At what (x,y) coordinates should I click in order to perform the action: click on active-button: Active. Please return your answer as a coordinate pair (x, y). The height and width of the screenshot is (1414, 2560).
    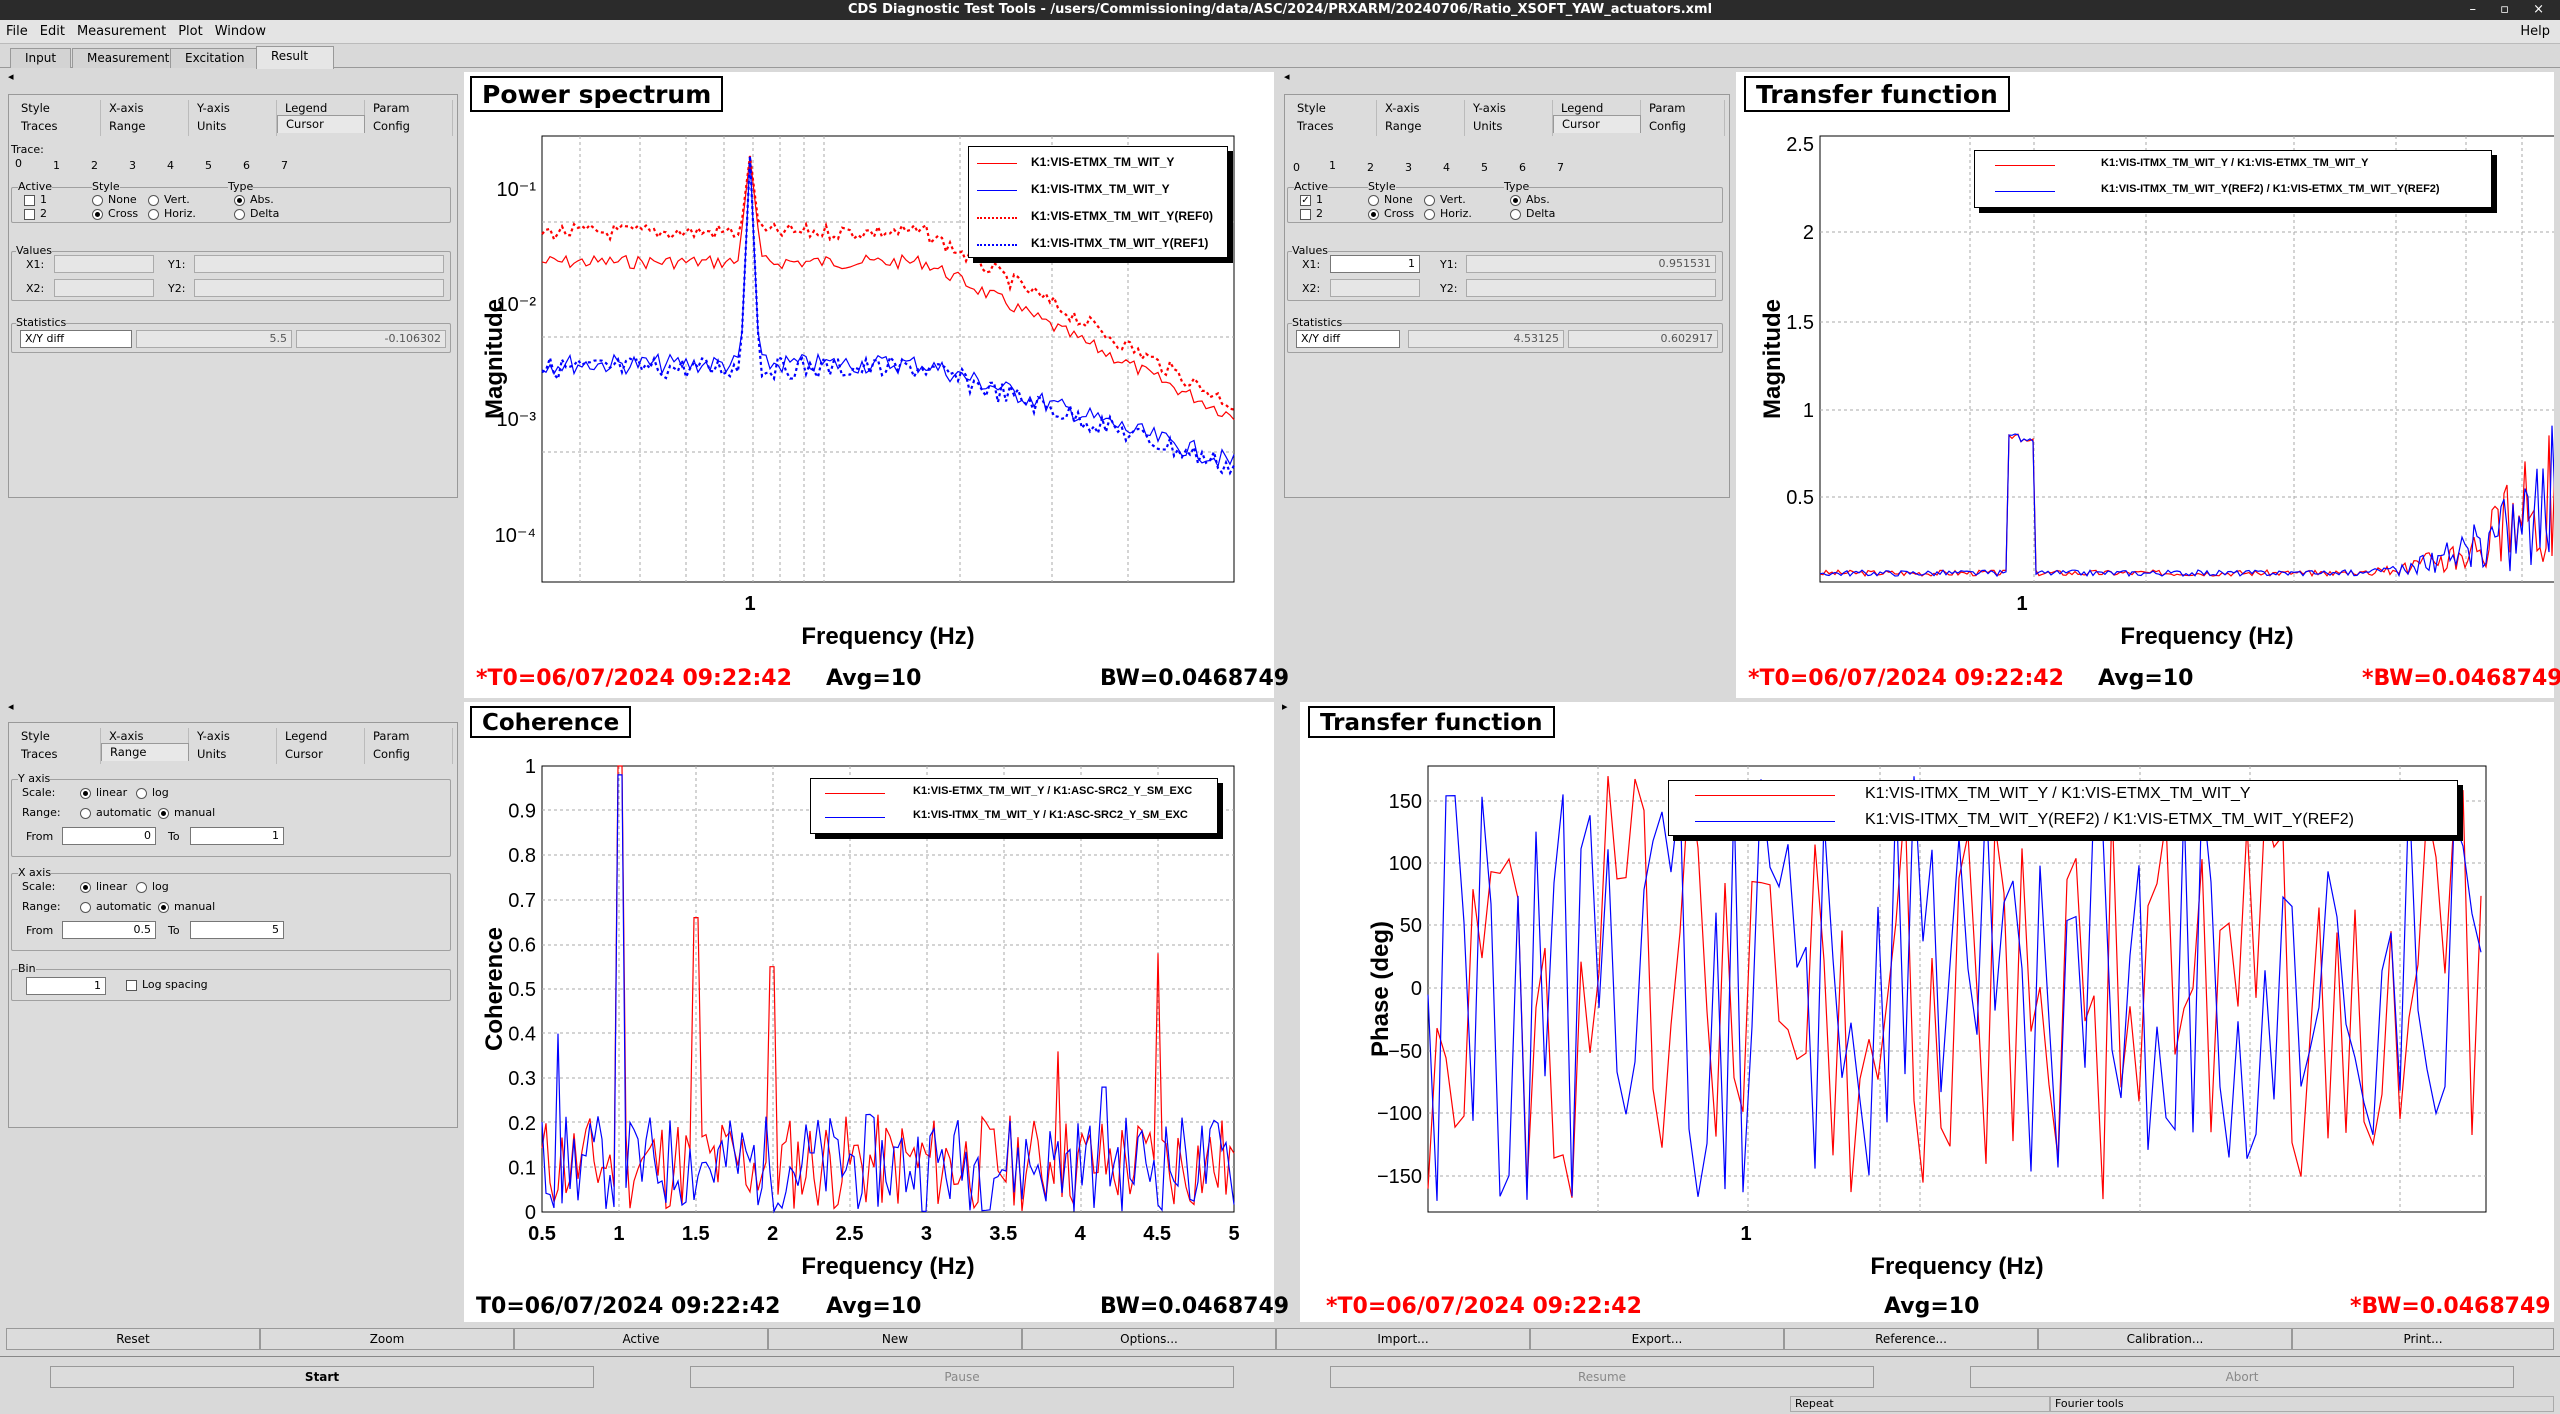
    Looking at the image, I should click on (641, 1339).